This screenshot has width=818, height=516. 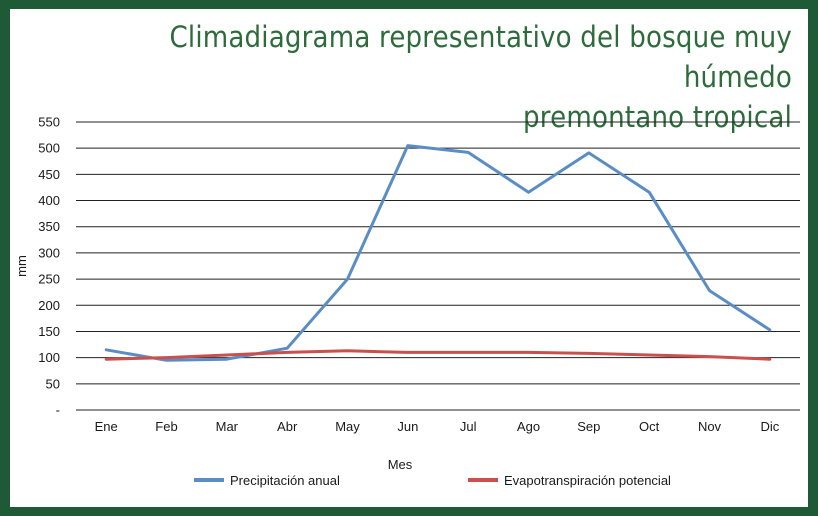 I want to click on x-tick-label: Dic, so click(x=769, y=426).